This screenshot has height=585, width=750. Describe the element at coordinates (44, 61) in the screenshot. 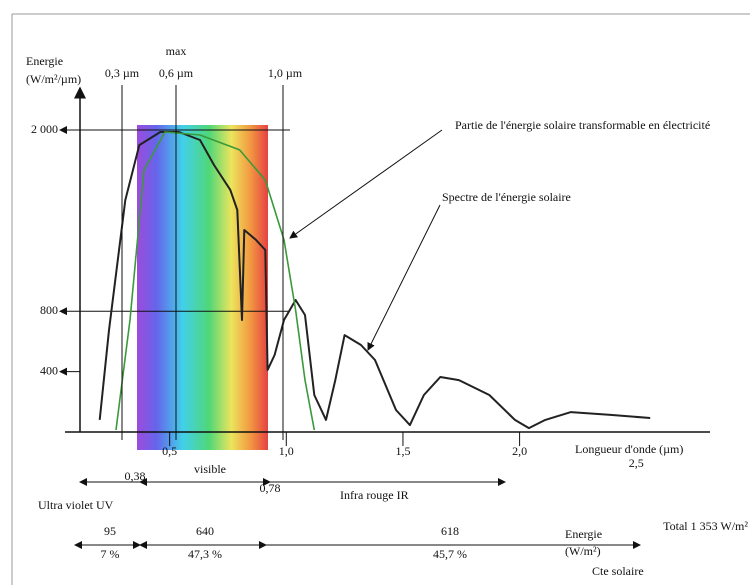

I see `y-label: Energie` at that location.